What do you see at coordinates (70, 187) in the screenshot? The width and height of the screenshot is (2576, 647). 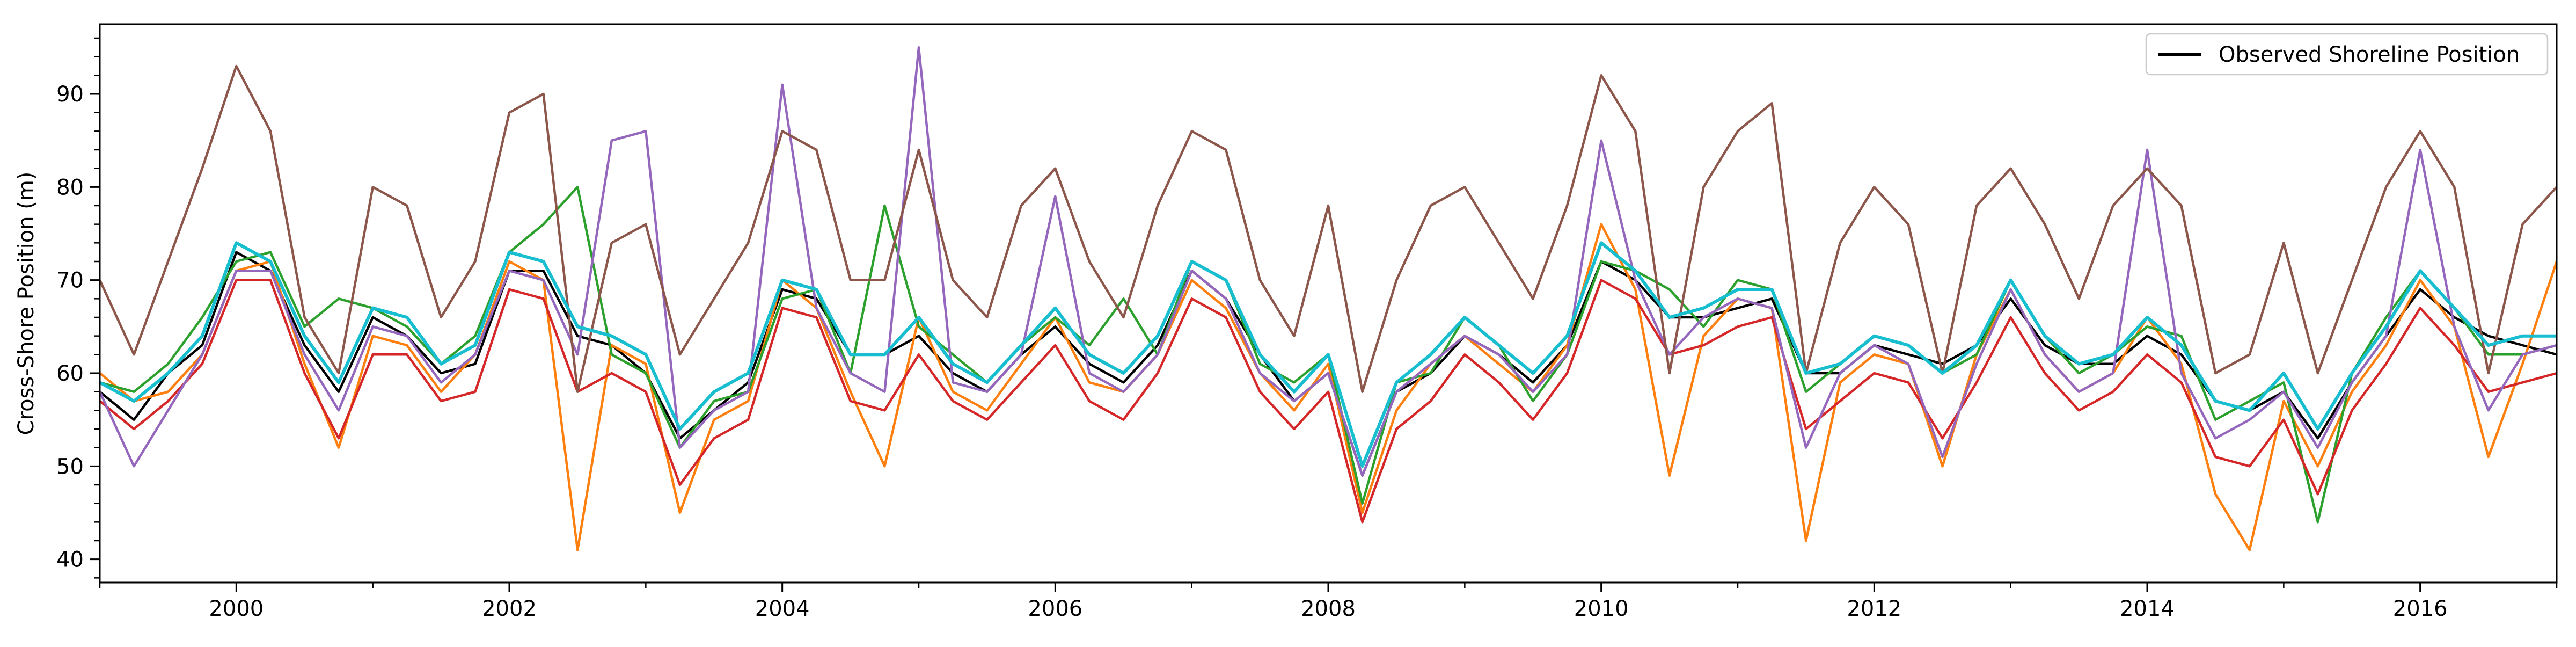 I see `y-tick-label: 80` at bounding box center [70, 187].